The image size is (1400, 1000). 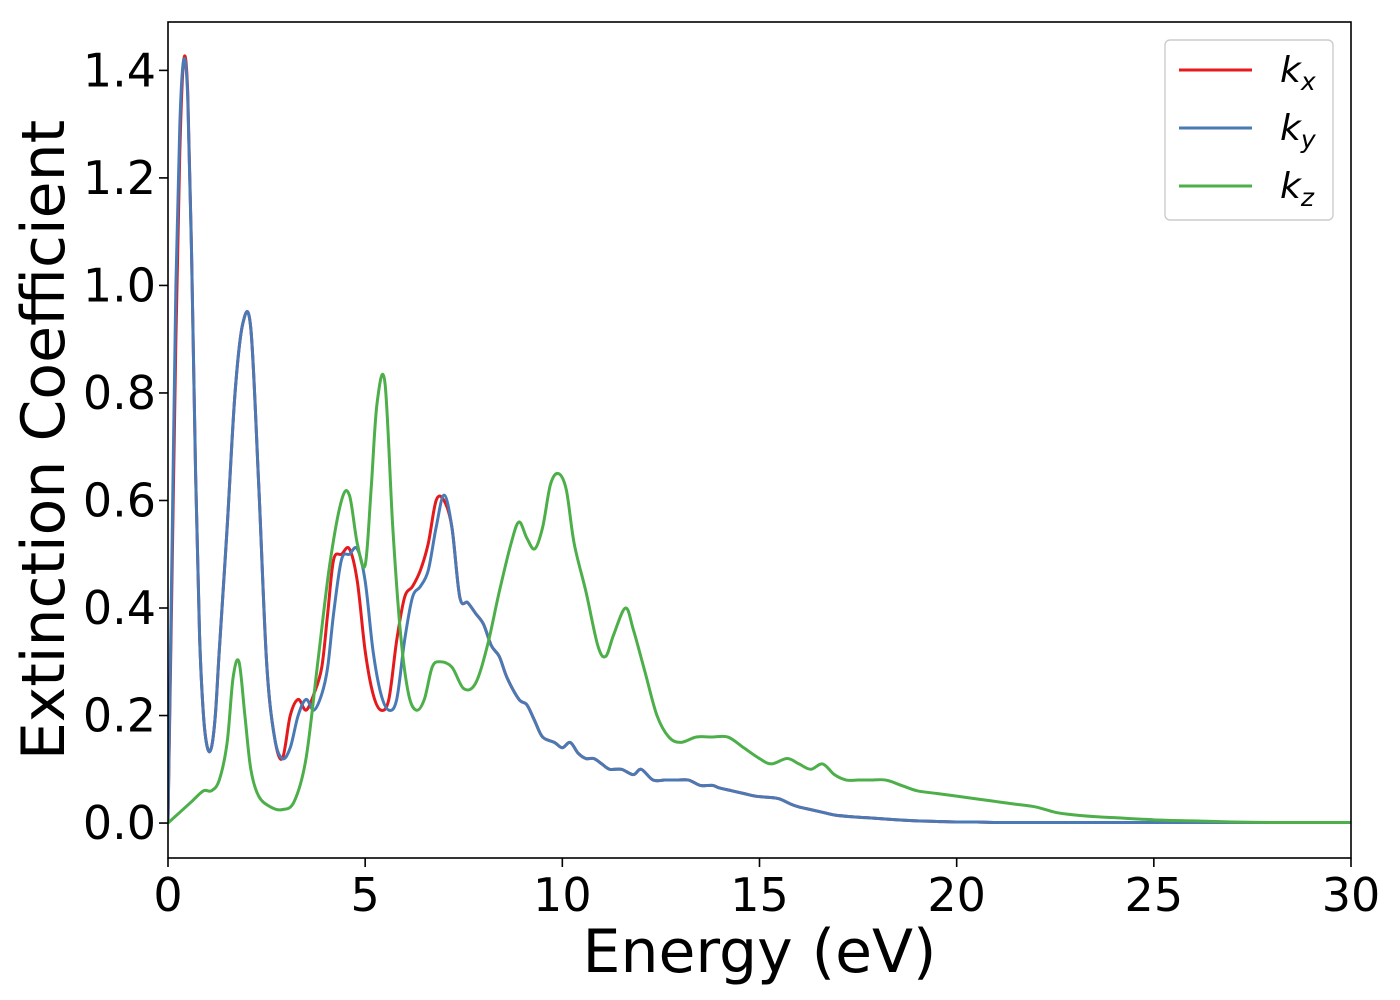 I want to click on x-tick-label: 30, so click(x=1351, y=895).